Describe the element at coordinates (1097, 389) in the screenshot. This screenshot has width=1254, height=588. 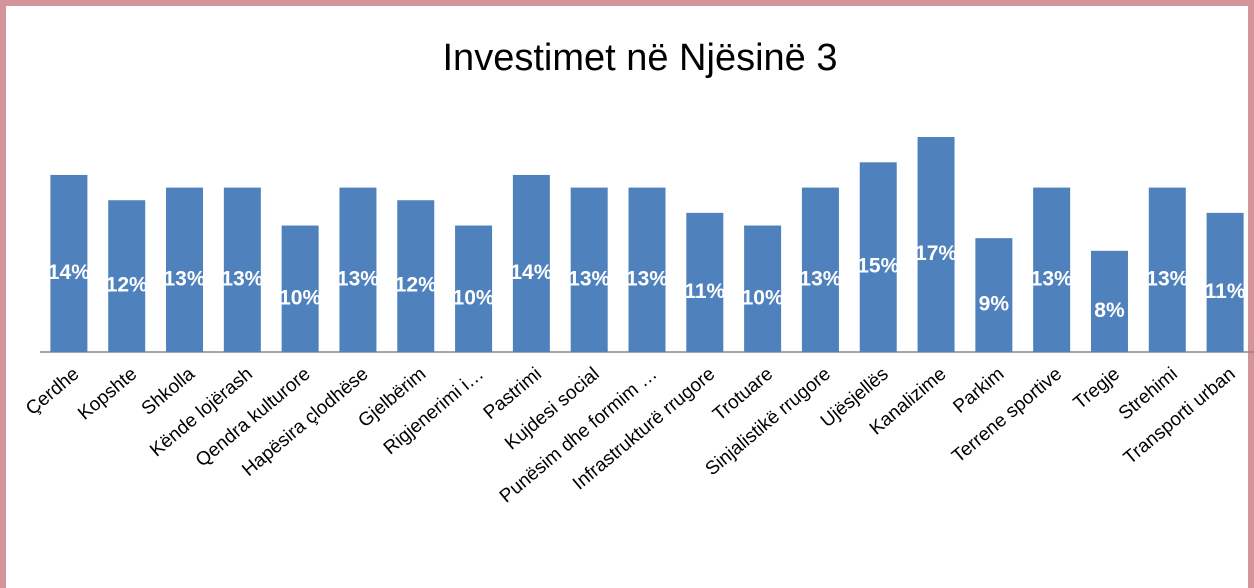
I see `x-tick-label: Tregje` at that location.